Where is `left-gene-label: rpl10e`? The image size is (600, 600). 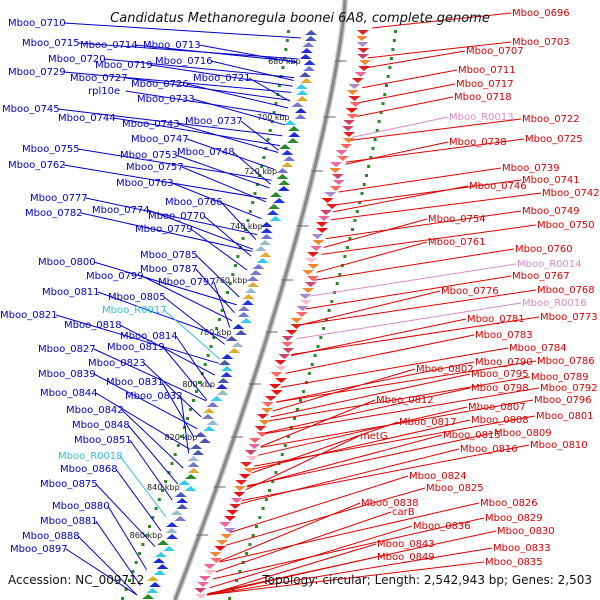
left-gene-label: rpl10e is located at coordinates (104, 91).